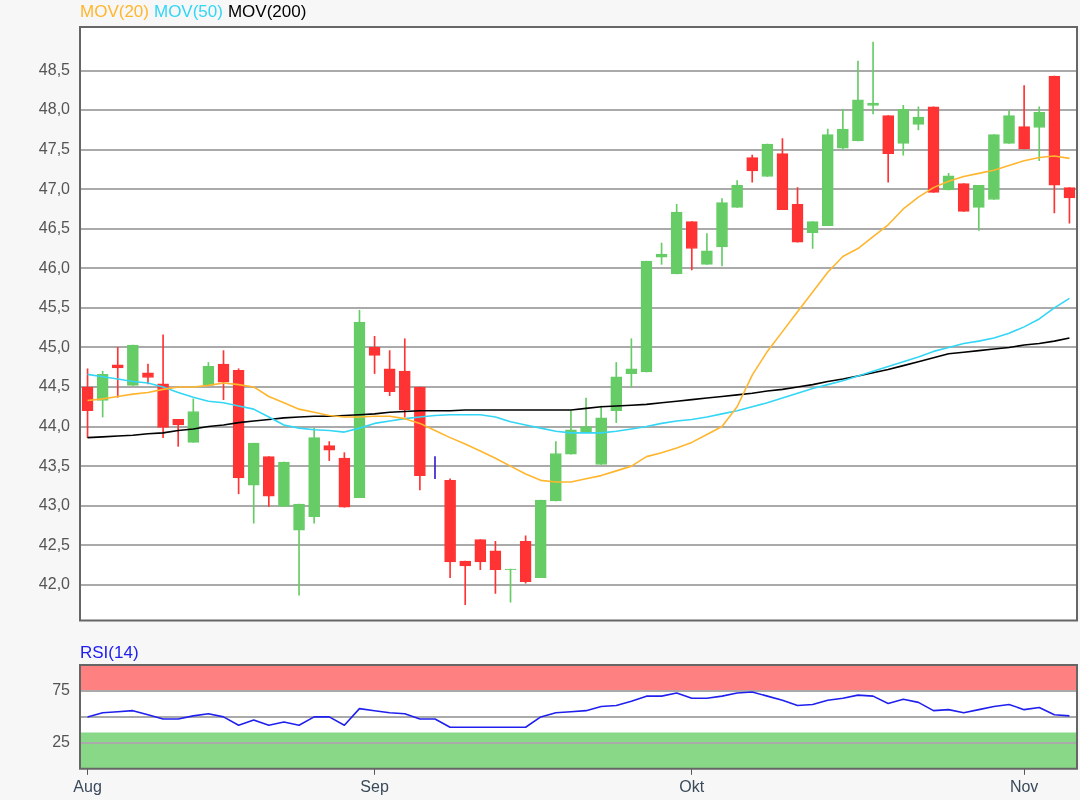 This screenshot has height=800, width=1080. Describe the element at coordinates (54, 465) in the screenshot. I see `y-tick-label: 43,5` at that location.